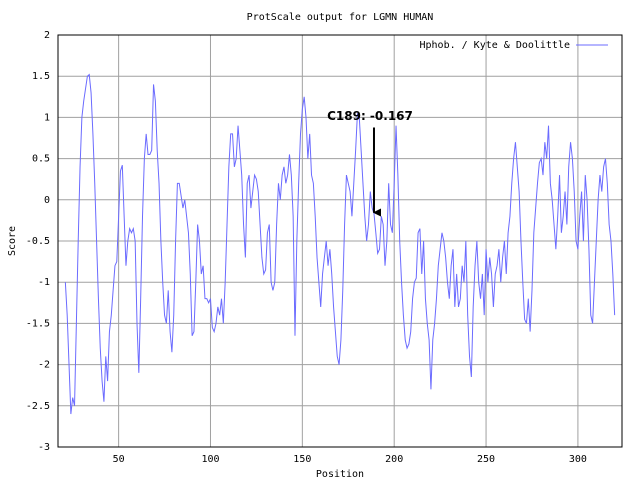 The height and width of the screenshot is (483, 639). Describe the element at coordinates (38, 323) in the screenshot. I see `y-tick-label: -1.5` at that location.